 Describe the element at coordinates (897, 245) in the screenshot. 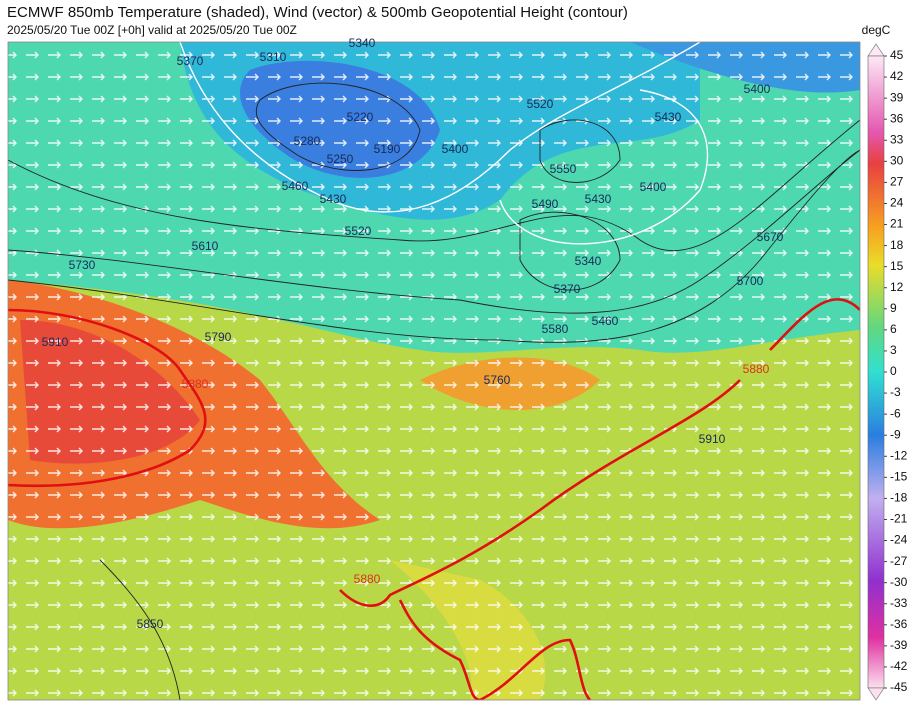

I see `colorbar-tick-label: 18` at that location.